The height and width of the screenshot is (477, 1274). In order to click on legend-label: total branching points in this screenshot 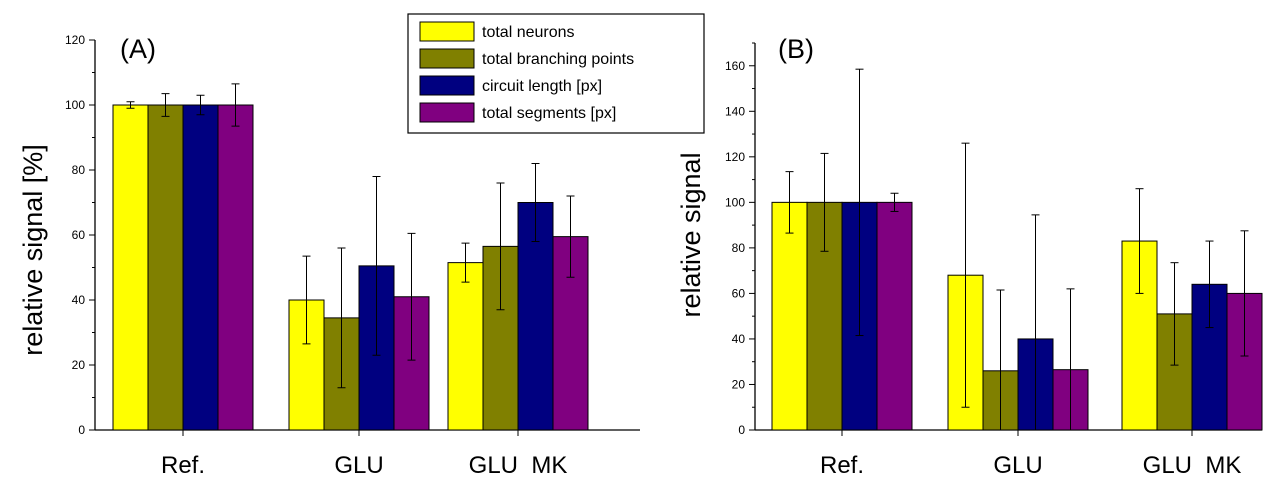, I will do `click(558, 59)`.